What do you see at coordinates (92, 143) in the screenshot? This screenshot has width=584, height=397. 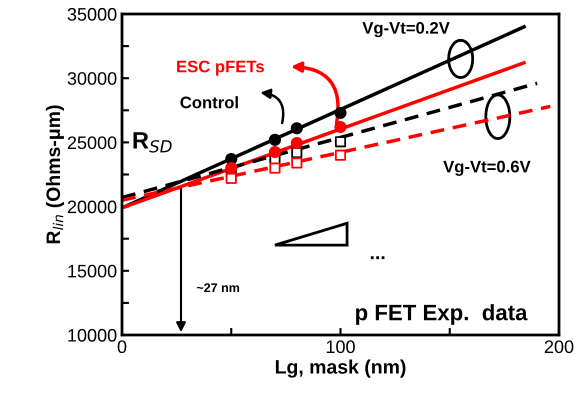 I see `y-tick-label: 25000` at bounding box center [92, 143].